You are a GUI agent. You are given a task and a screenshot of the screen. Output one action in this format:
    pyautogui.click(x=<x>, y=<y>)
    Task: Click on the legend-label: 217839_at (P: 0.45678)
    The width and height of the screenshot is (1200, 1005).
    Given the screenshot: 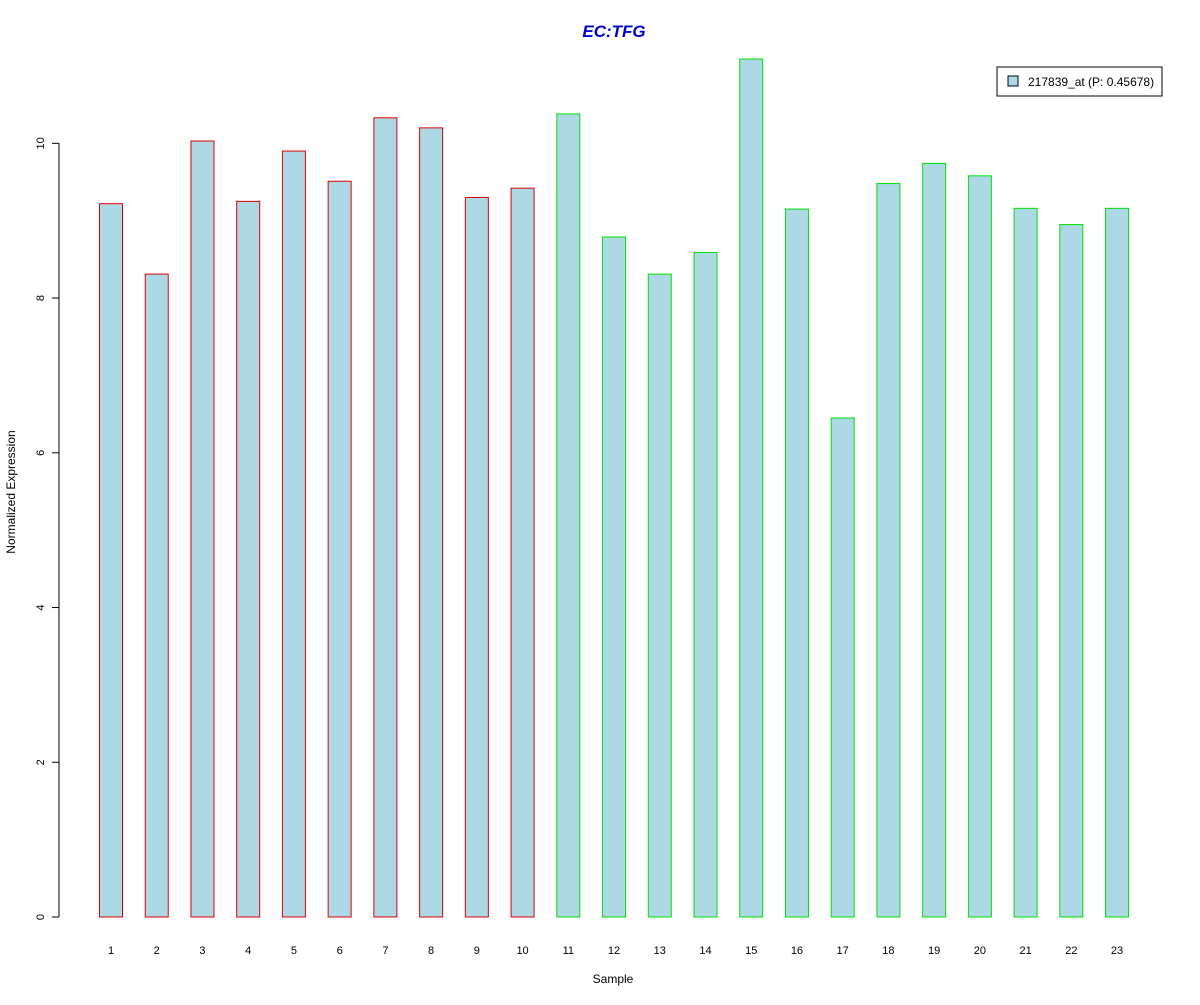 What is the action you would take?
    pyautogui.click(x=1091, y=82)
    